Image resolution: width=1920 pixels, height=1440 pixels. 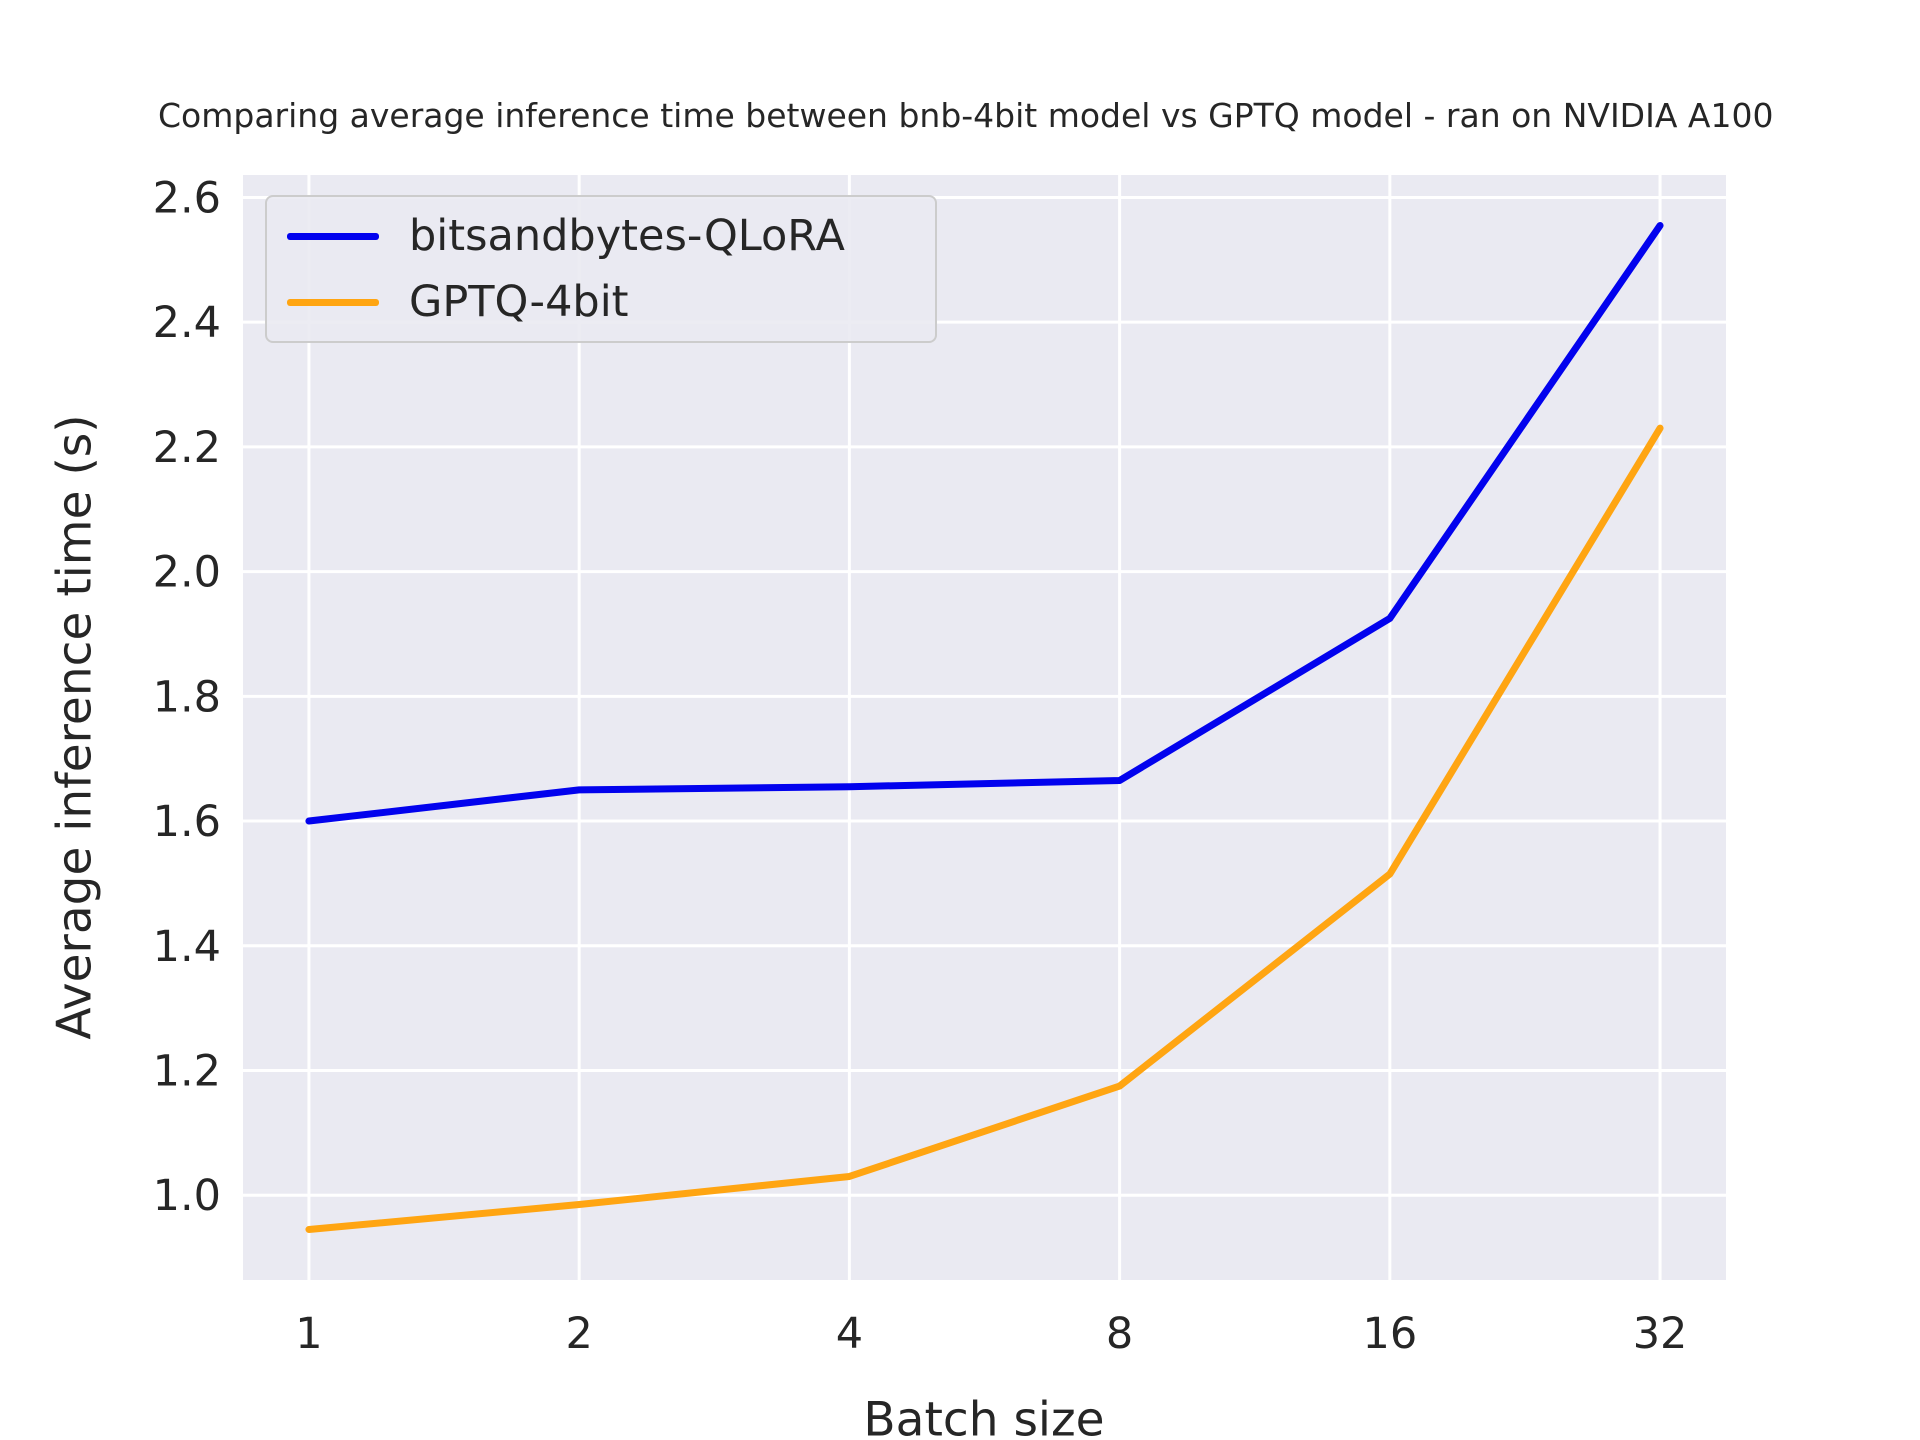 What do you see at coordinates (187, 198) in the screenshot?
I see `y-tick-label: 2.6` at bounding box center [187, 198].